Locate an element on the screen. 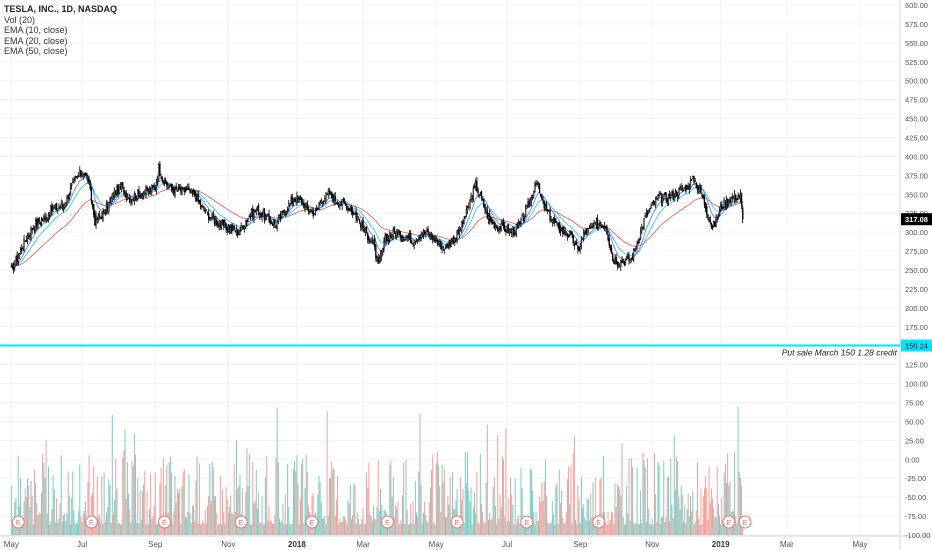 This screenshot has height=550, width=932. last-price-badge is located at coordinates (916, 219).